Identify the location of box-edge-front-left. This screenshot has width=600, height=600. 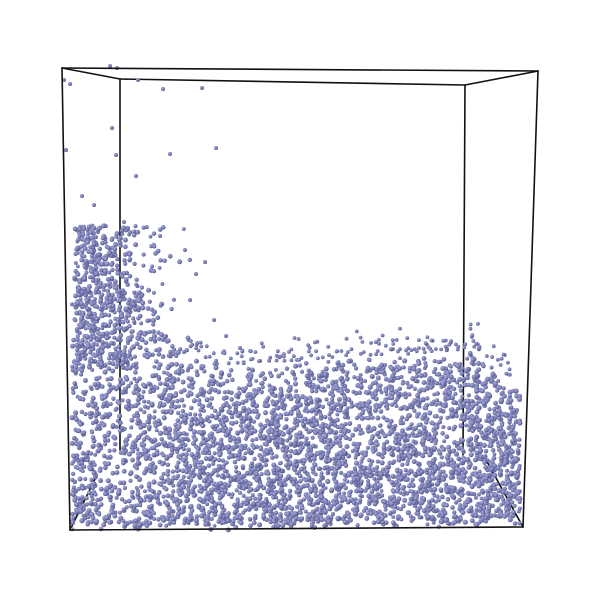
(66, 299).